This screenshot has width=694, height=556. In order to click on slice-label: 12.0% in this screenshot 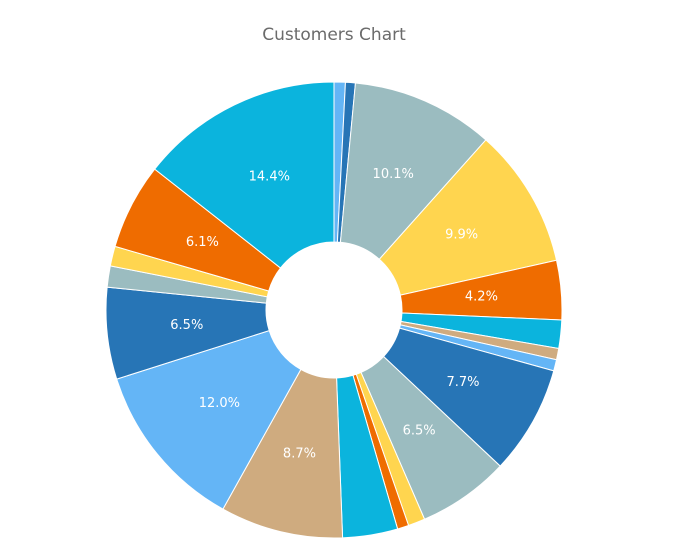, I will do `click(219, 403)`.